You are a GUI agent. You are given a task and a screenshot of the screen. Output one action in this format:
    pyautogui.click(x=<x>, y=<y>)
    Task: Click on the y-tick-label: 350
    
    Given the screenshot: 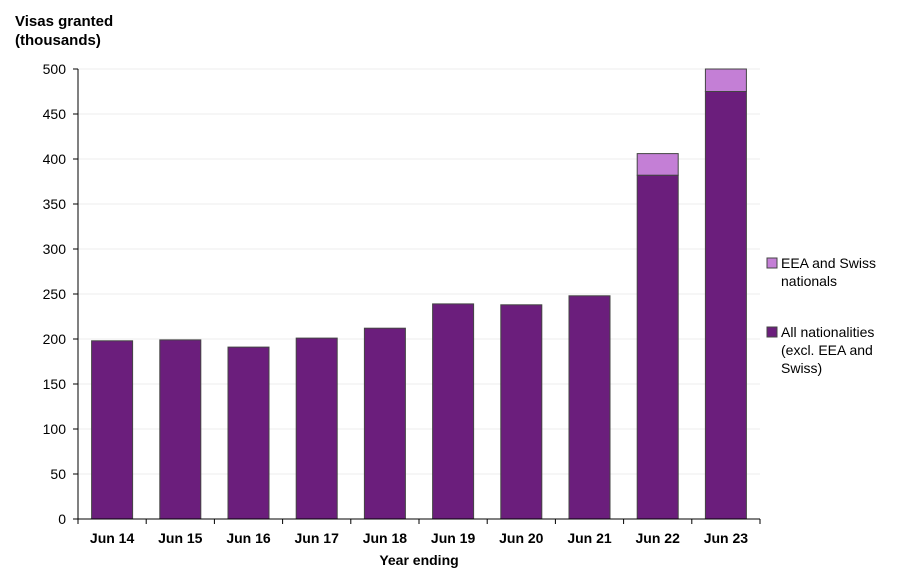 What is the action you would take?
    pyautogui.click(x=55, y=204)
    